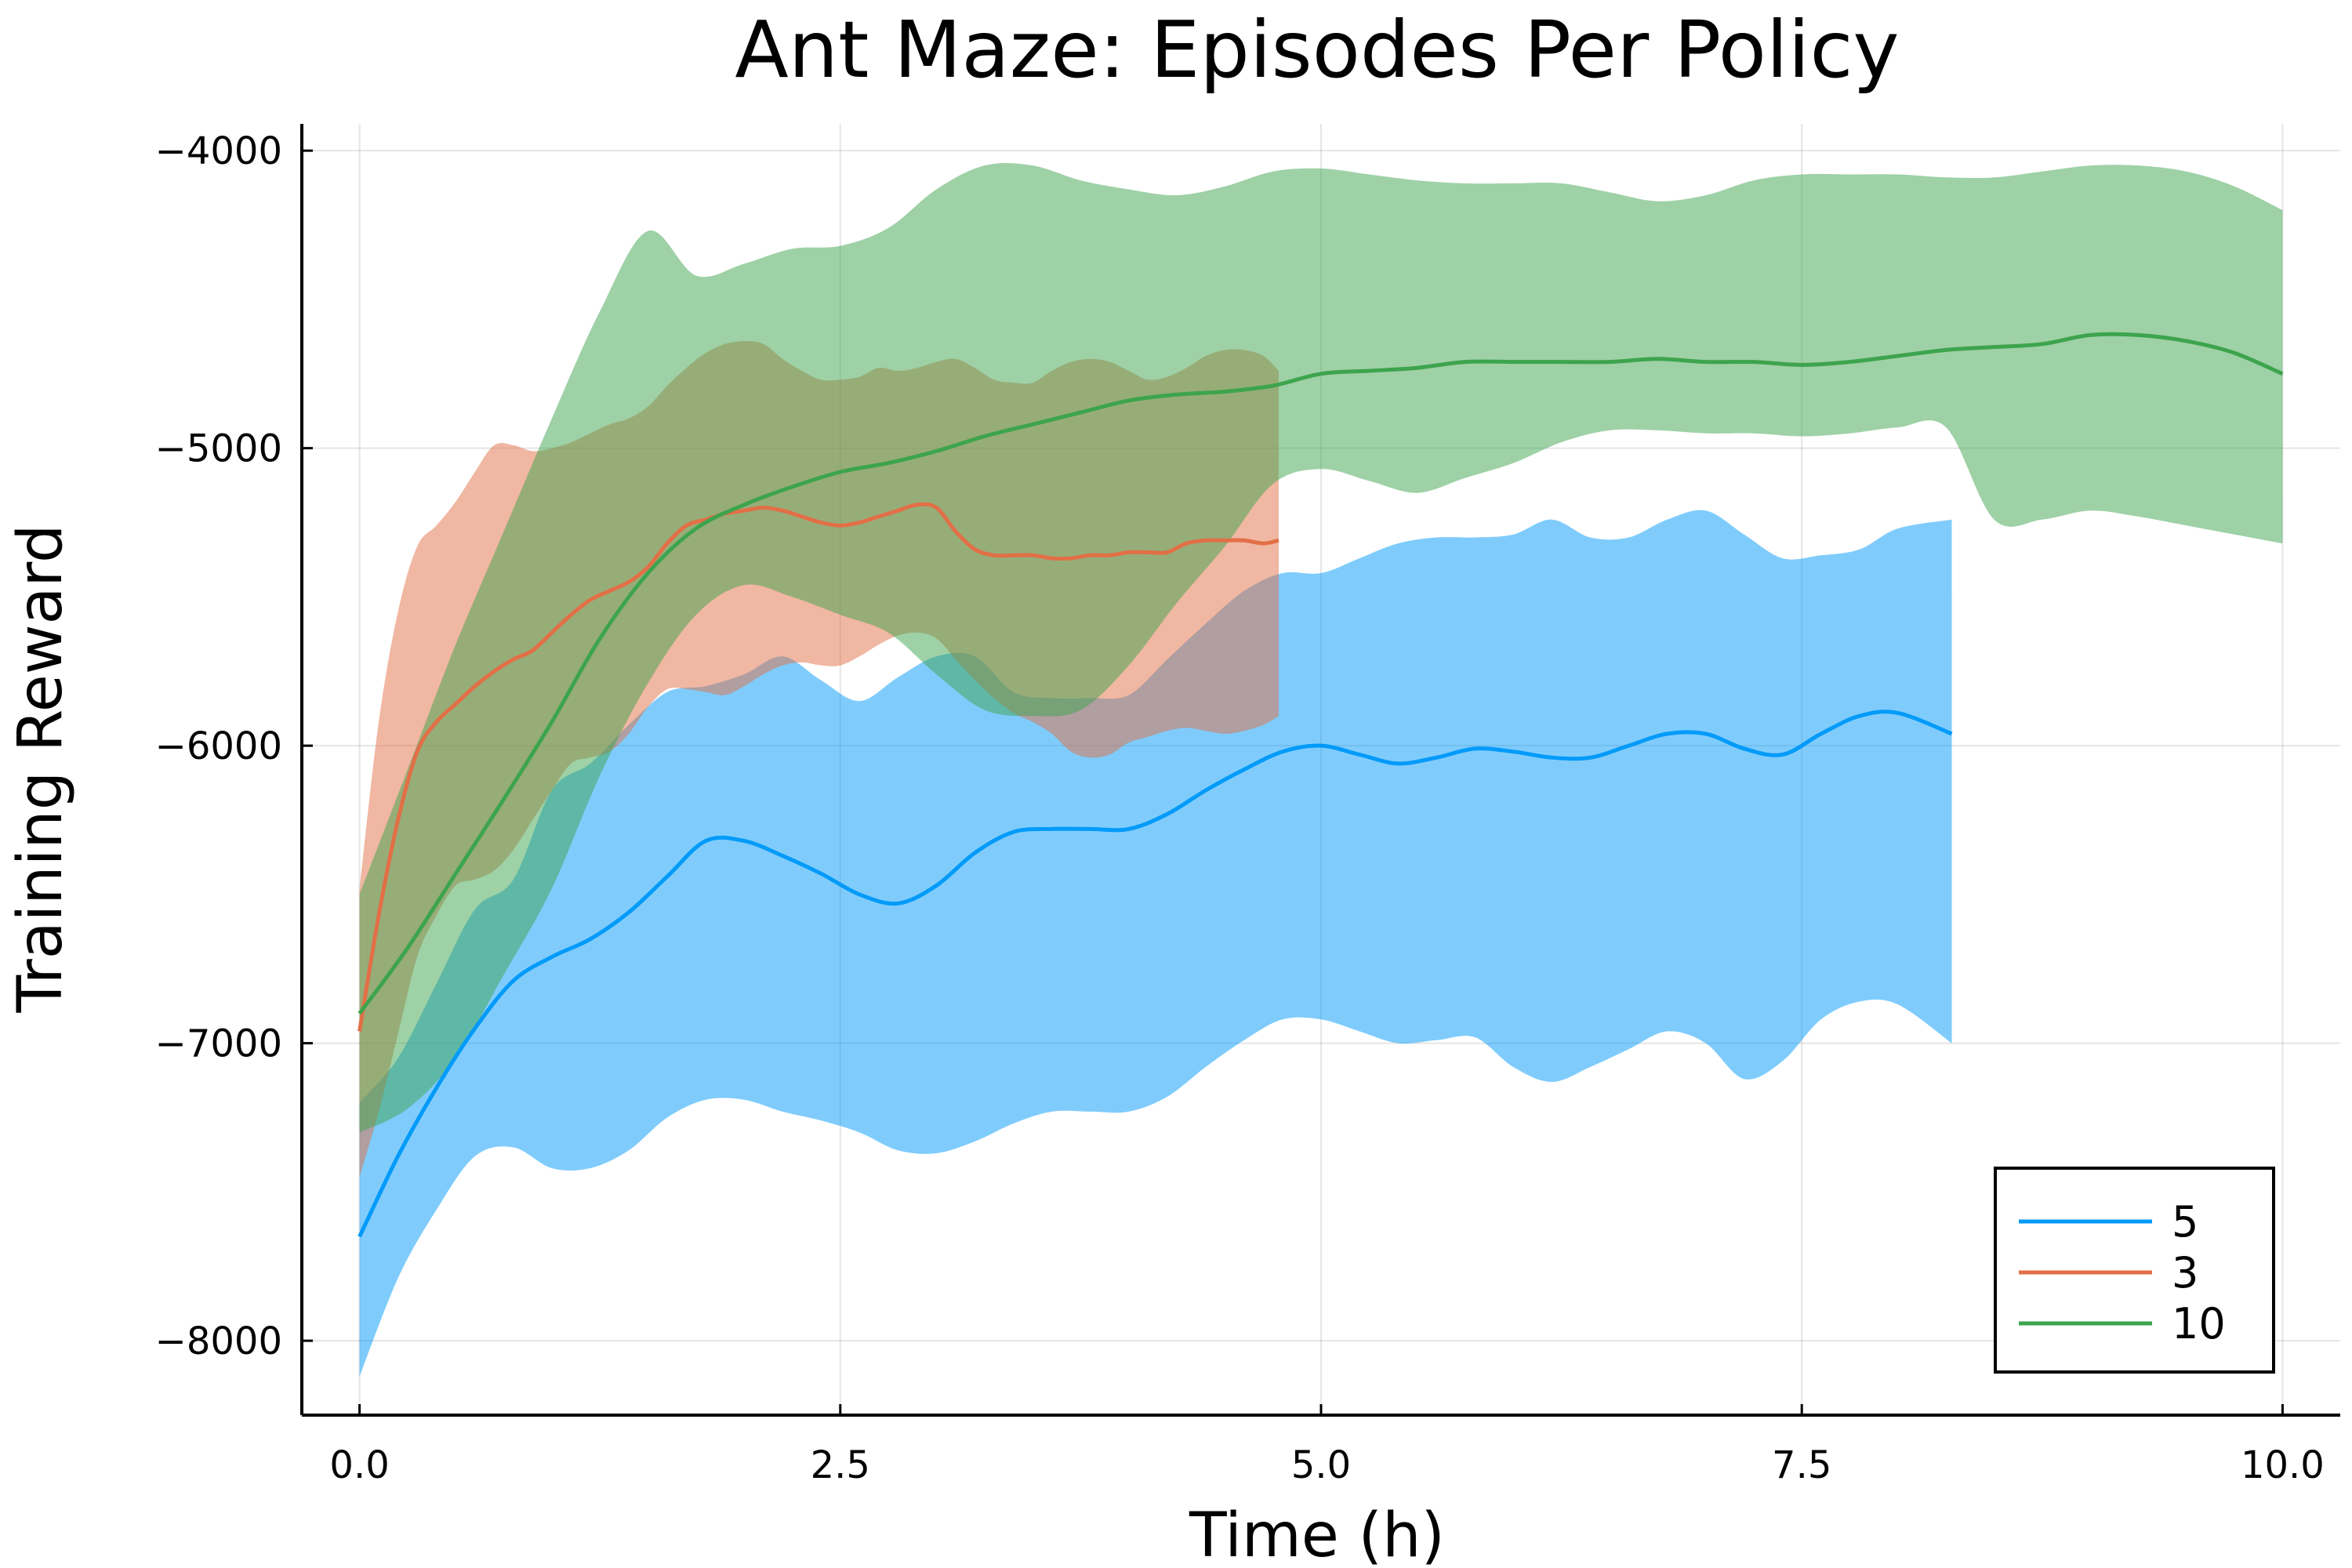  I want to click on x-tick-label: 0.0, so click(359, 1465).